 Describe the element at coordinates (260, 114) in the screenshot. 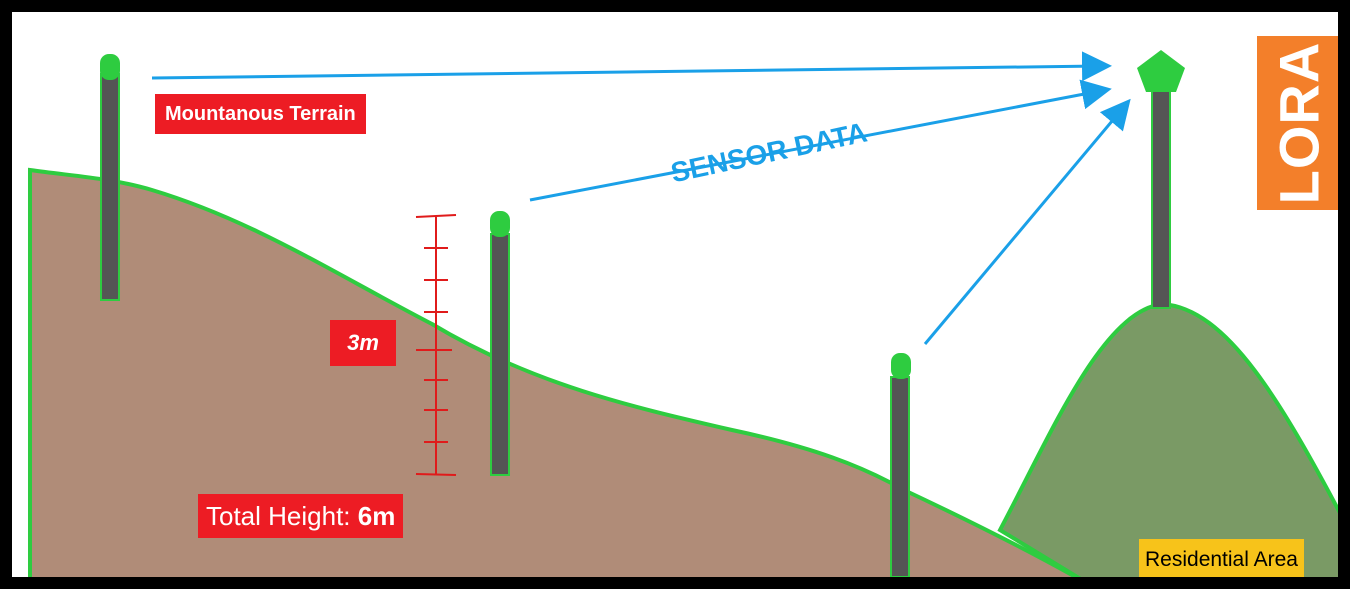

I see `terrain-label: Mountanous Terrain` at that location.